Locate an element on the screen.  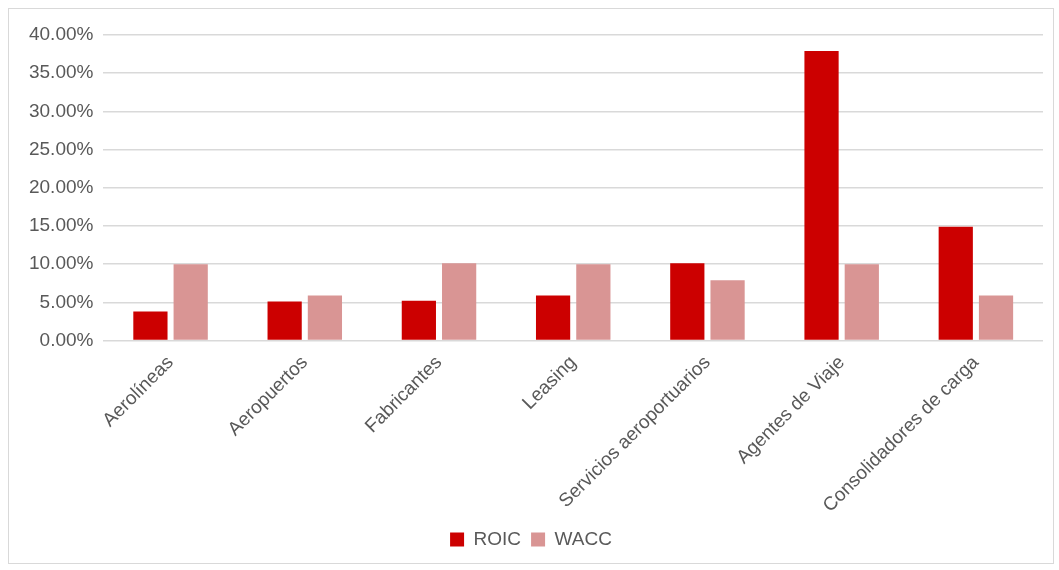
y-tick-label: 5.00% is located at coordinates (66, 301).